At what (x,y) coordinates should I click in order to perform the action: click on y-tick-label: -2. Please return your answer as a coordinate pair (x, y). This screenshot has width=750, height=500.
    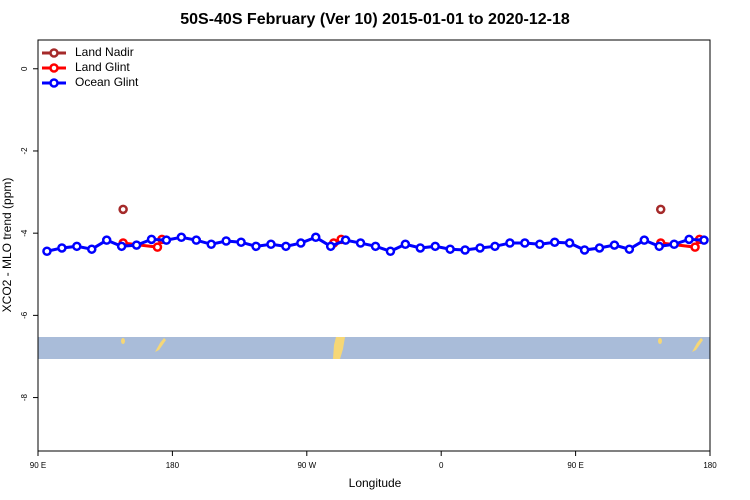
    Looking at the image, I should click on (24, 151).